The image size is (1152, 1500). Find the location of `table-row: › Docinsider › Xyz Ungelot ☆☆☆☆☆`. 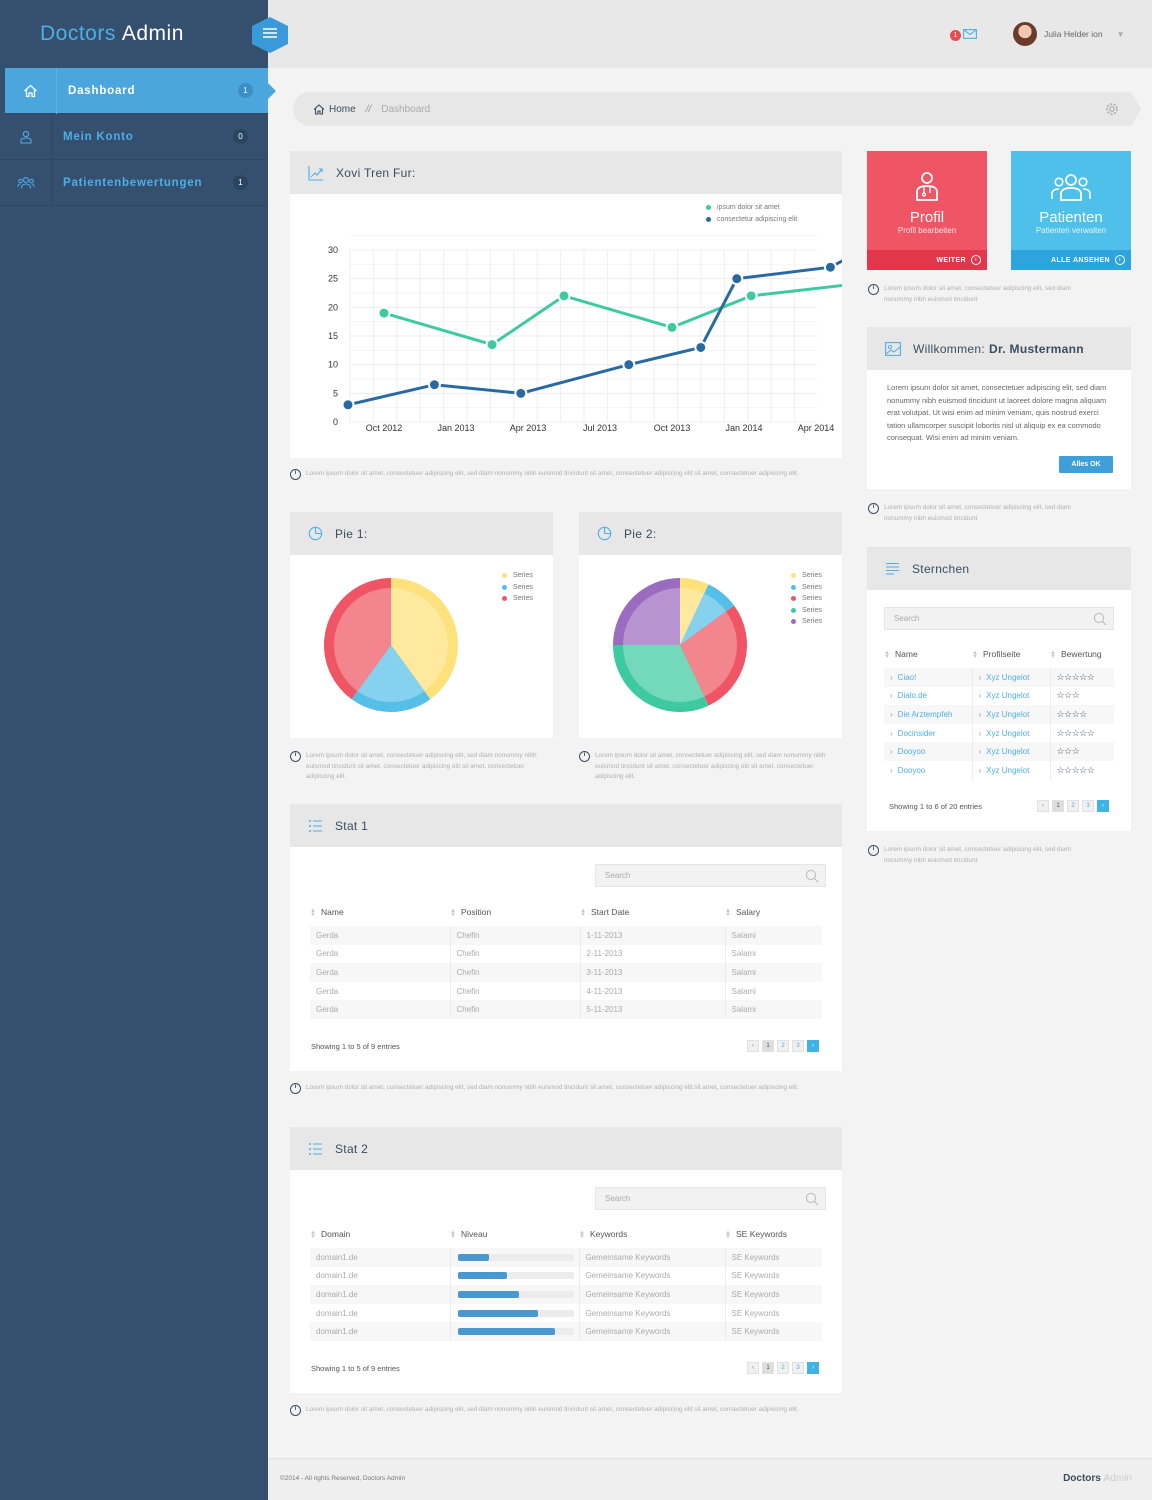

table-row: › Docinsider › Xyz Ungelot ☆☆☆☆☆ is located at coordinates (999, 733).